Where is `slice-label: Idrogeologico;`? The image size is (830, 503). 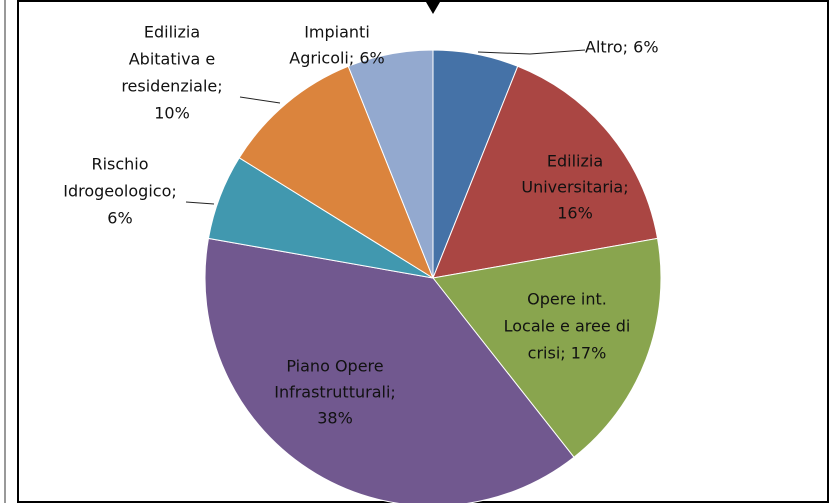
slice-label: Idrogeologico; is located at coordinates (120, 191).